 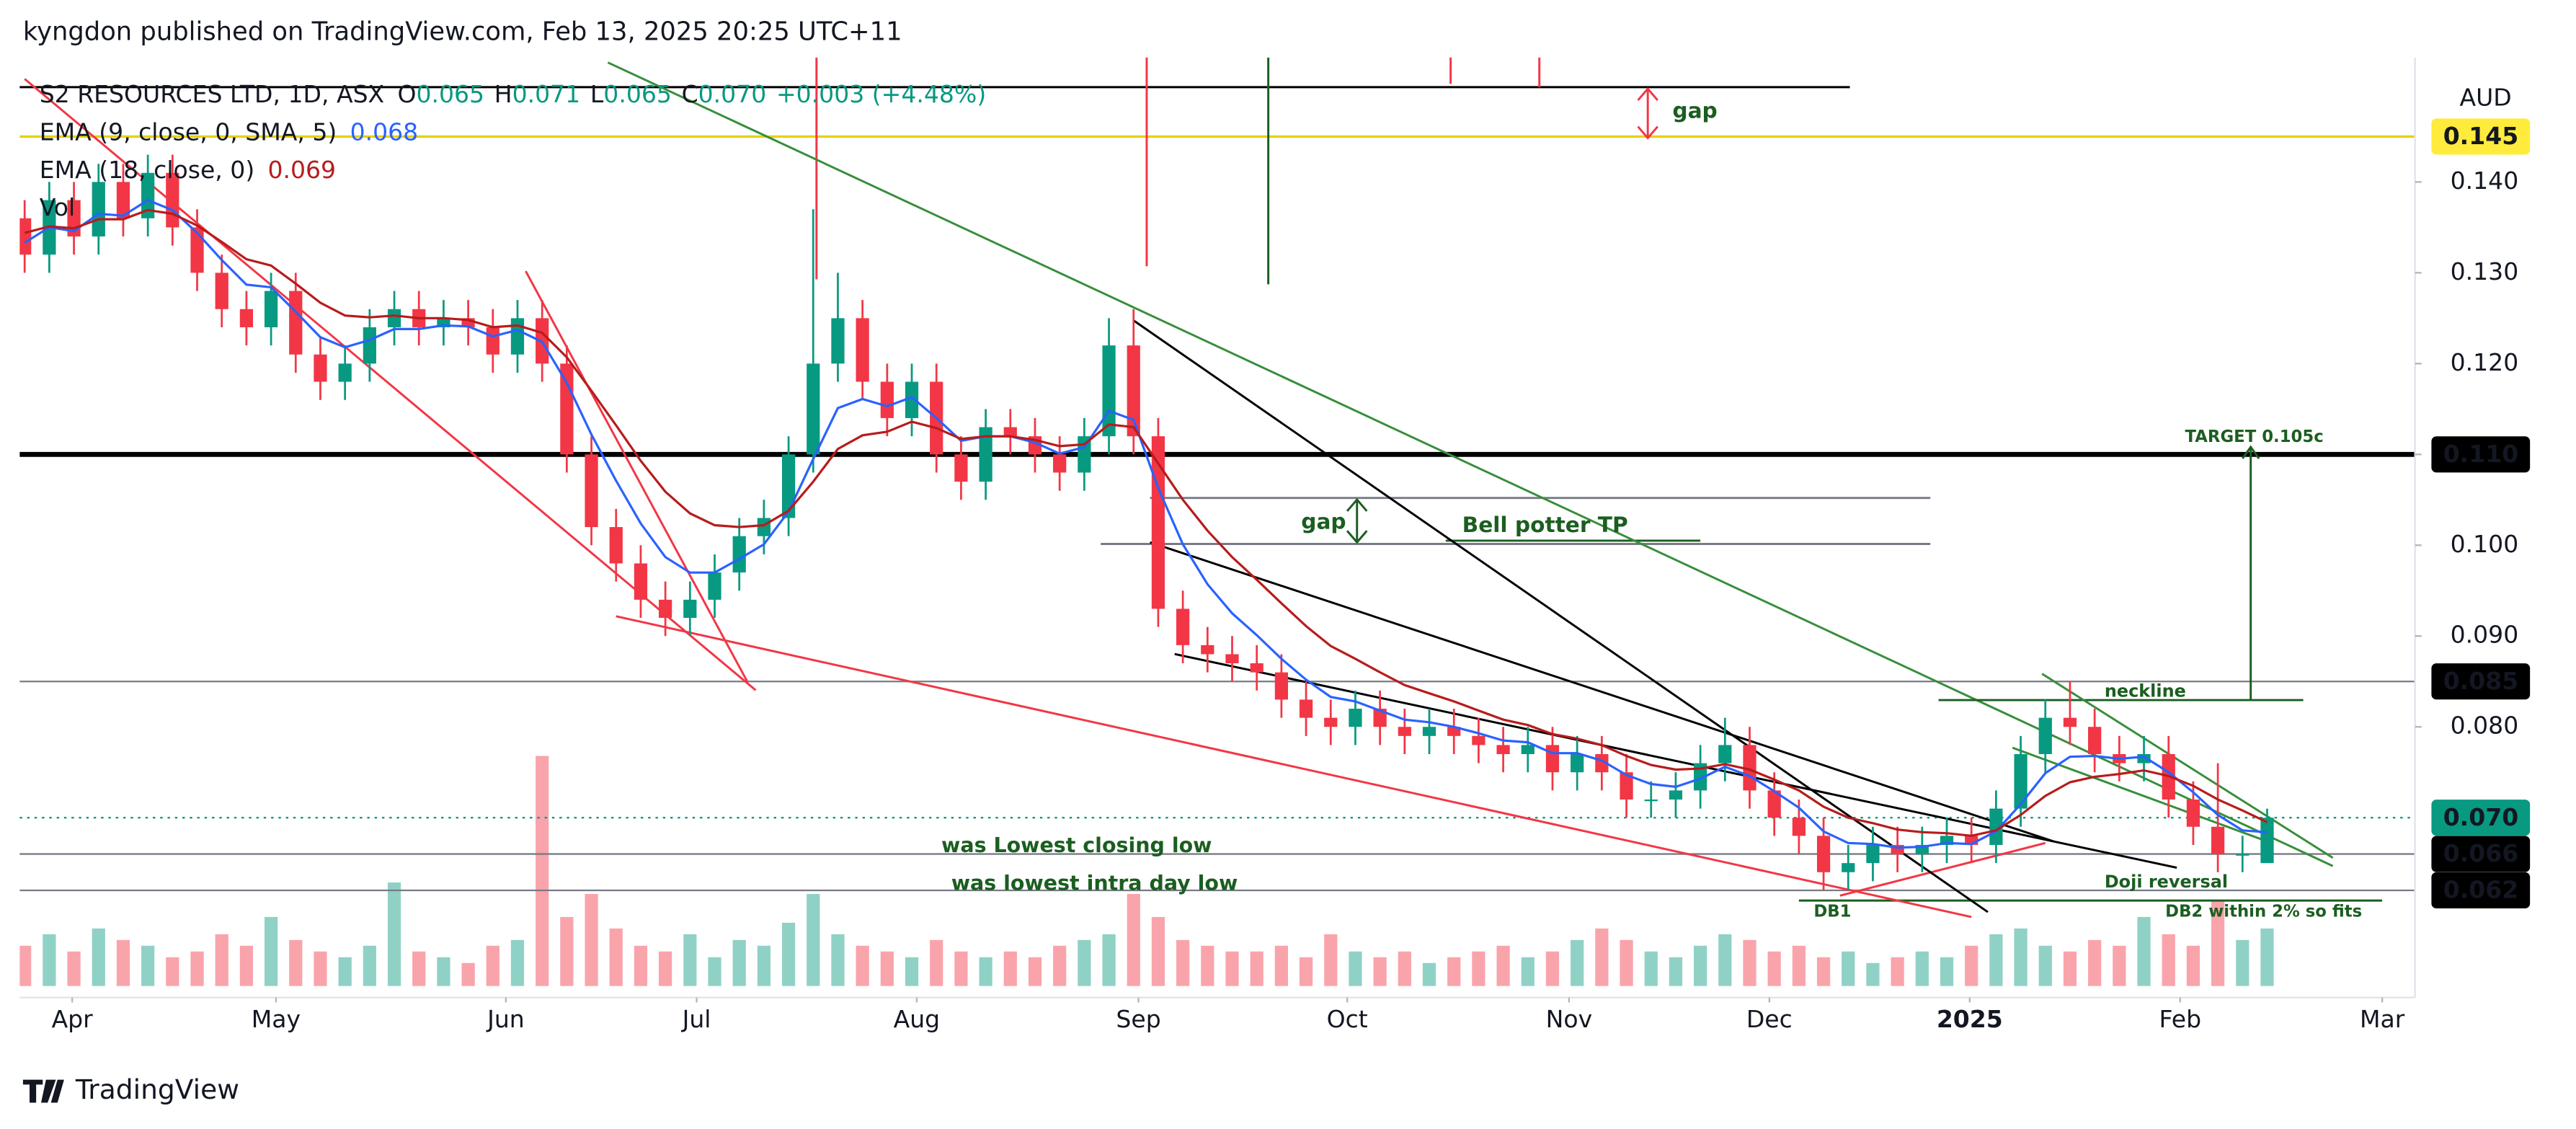 I want to click on x-tick-label: Mar, so click(x=2382, y=1019).